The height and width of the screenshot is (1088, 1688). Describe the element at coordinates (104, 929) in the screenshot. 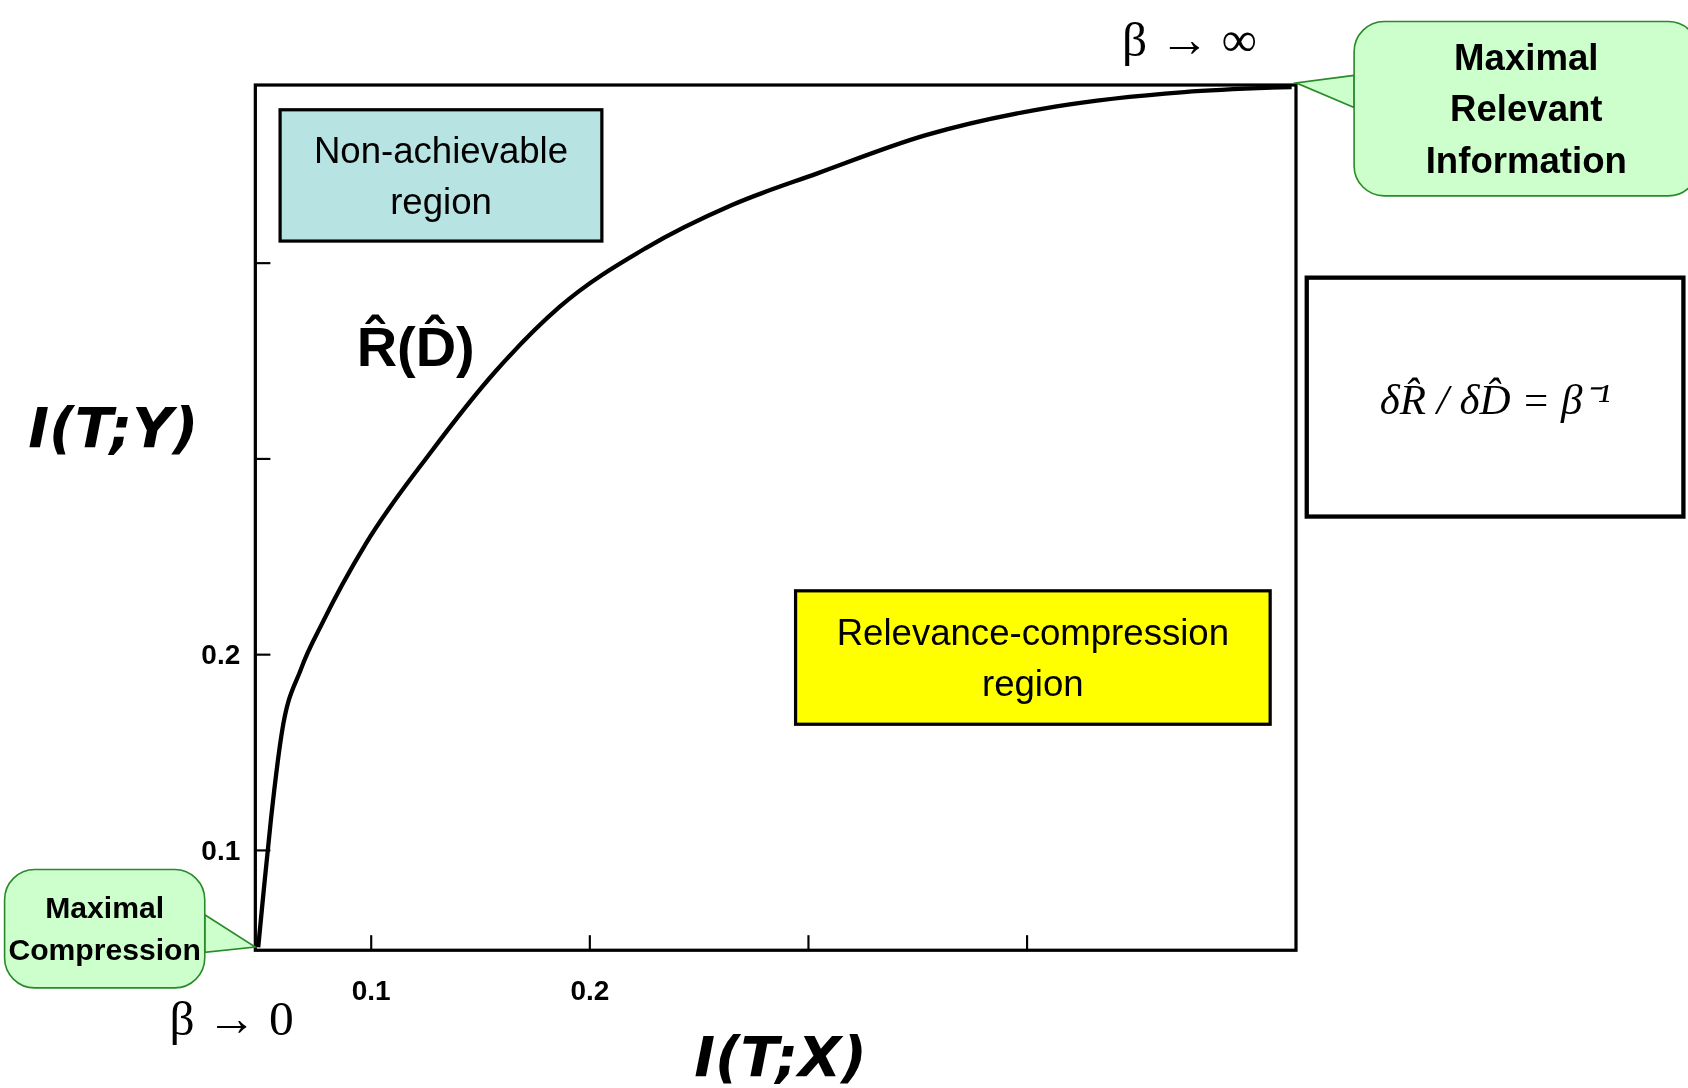

I see `text: Maximal Compression` at that location.